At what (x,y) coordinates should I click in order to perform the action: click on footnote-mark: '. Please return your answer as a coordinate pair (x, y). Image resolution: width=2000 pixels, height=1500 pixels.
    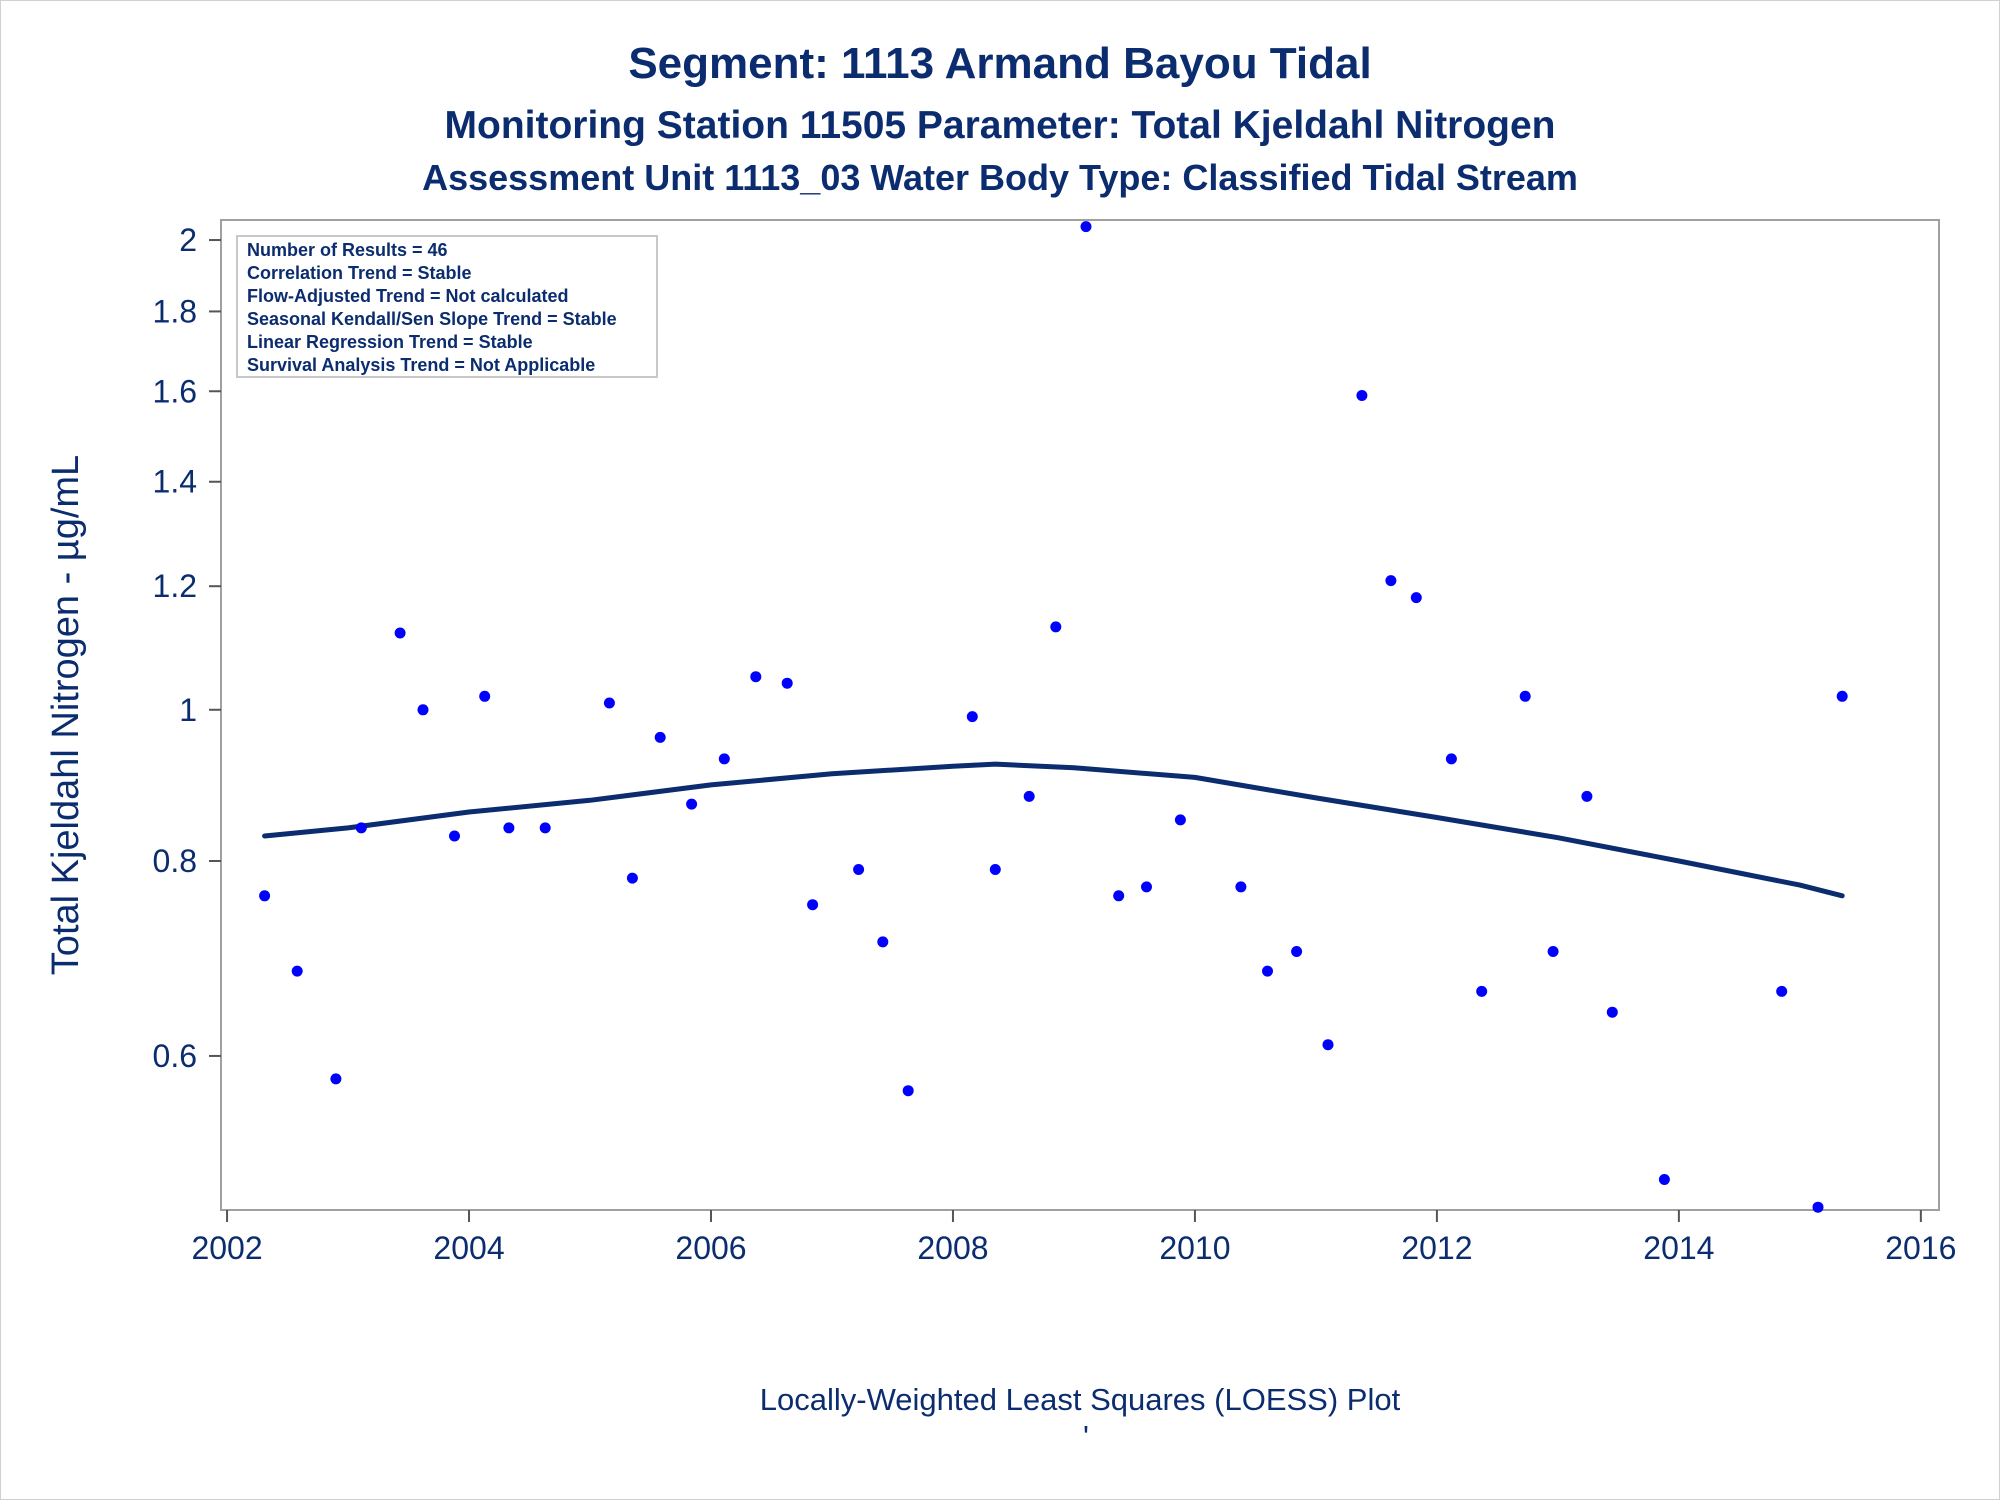
    Looking at the image, I should click on (1086, 1436).